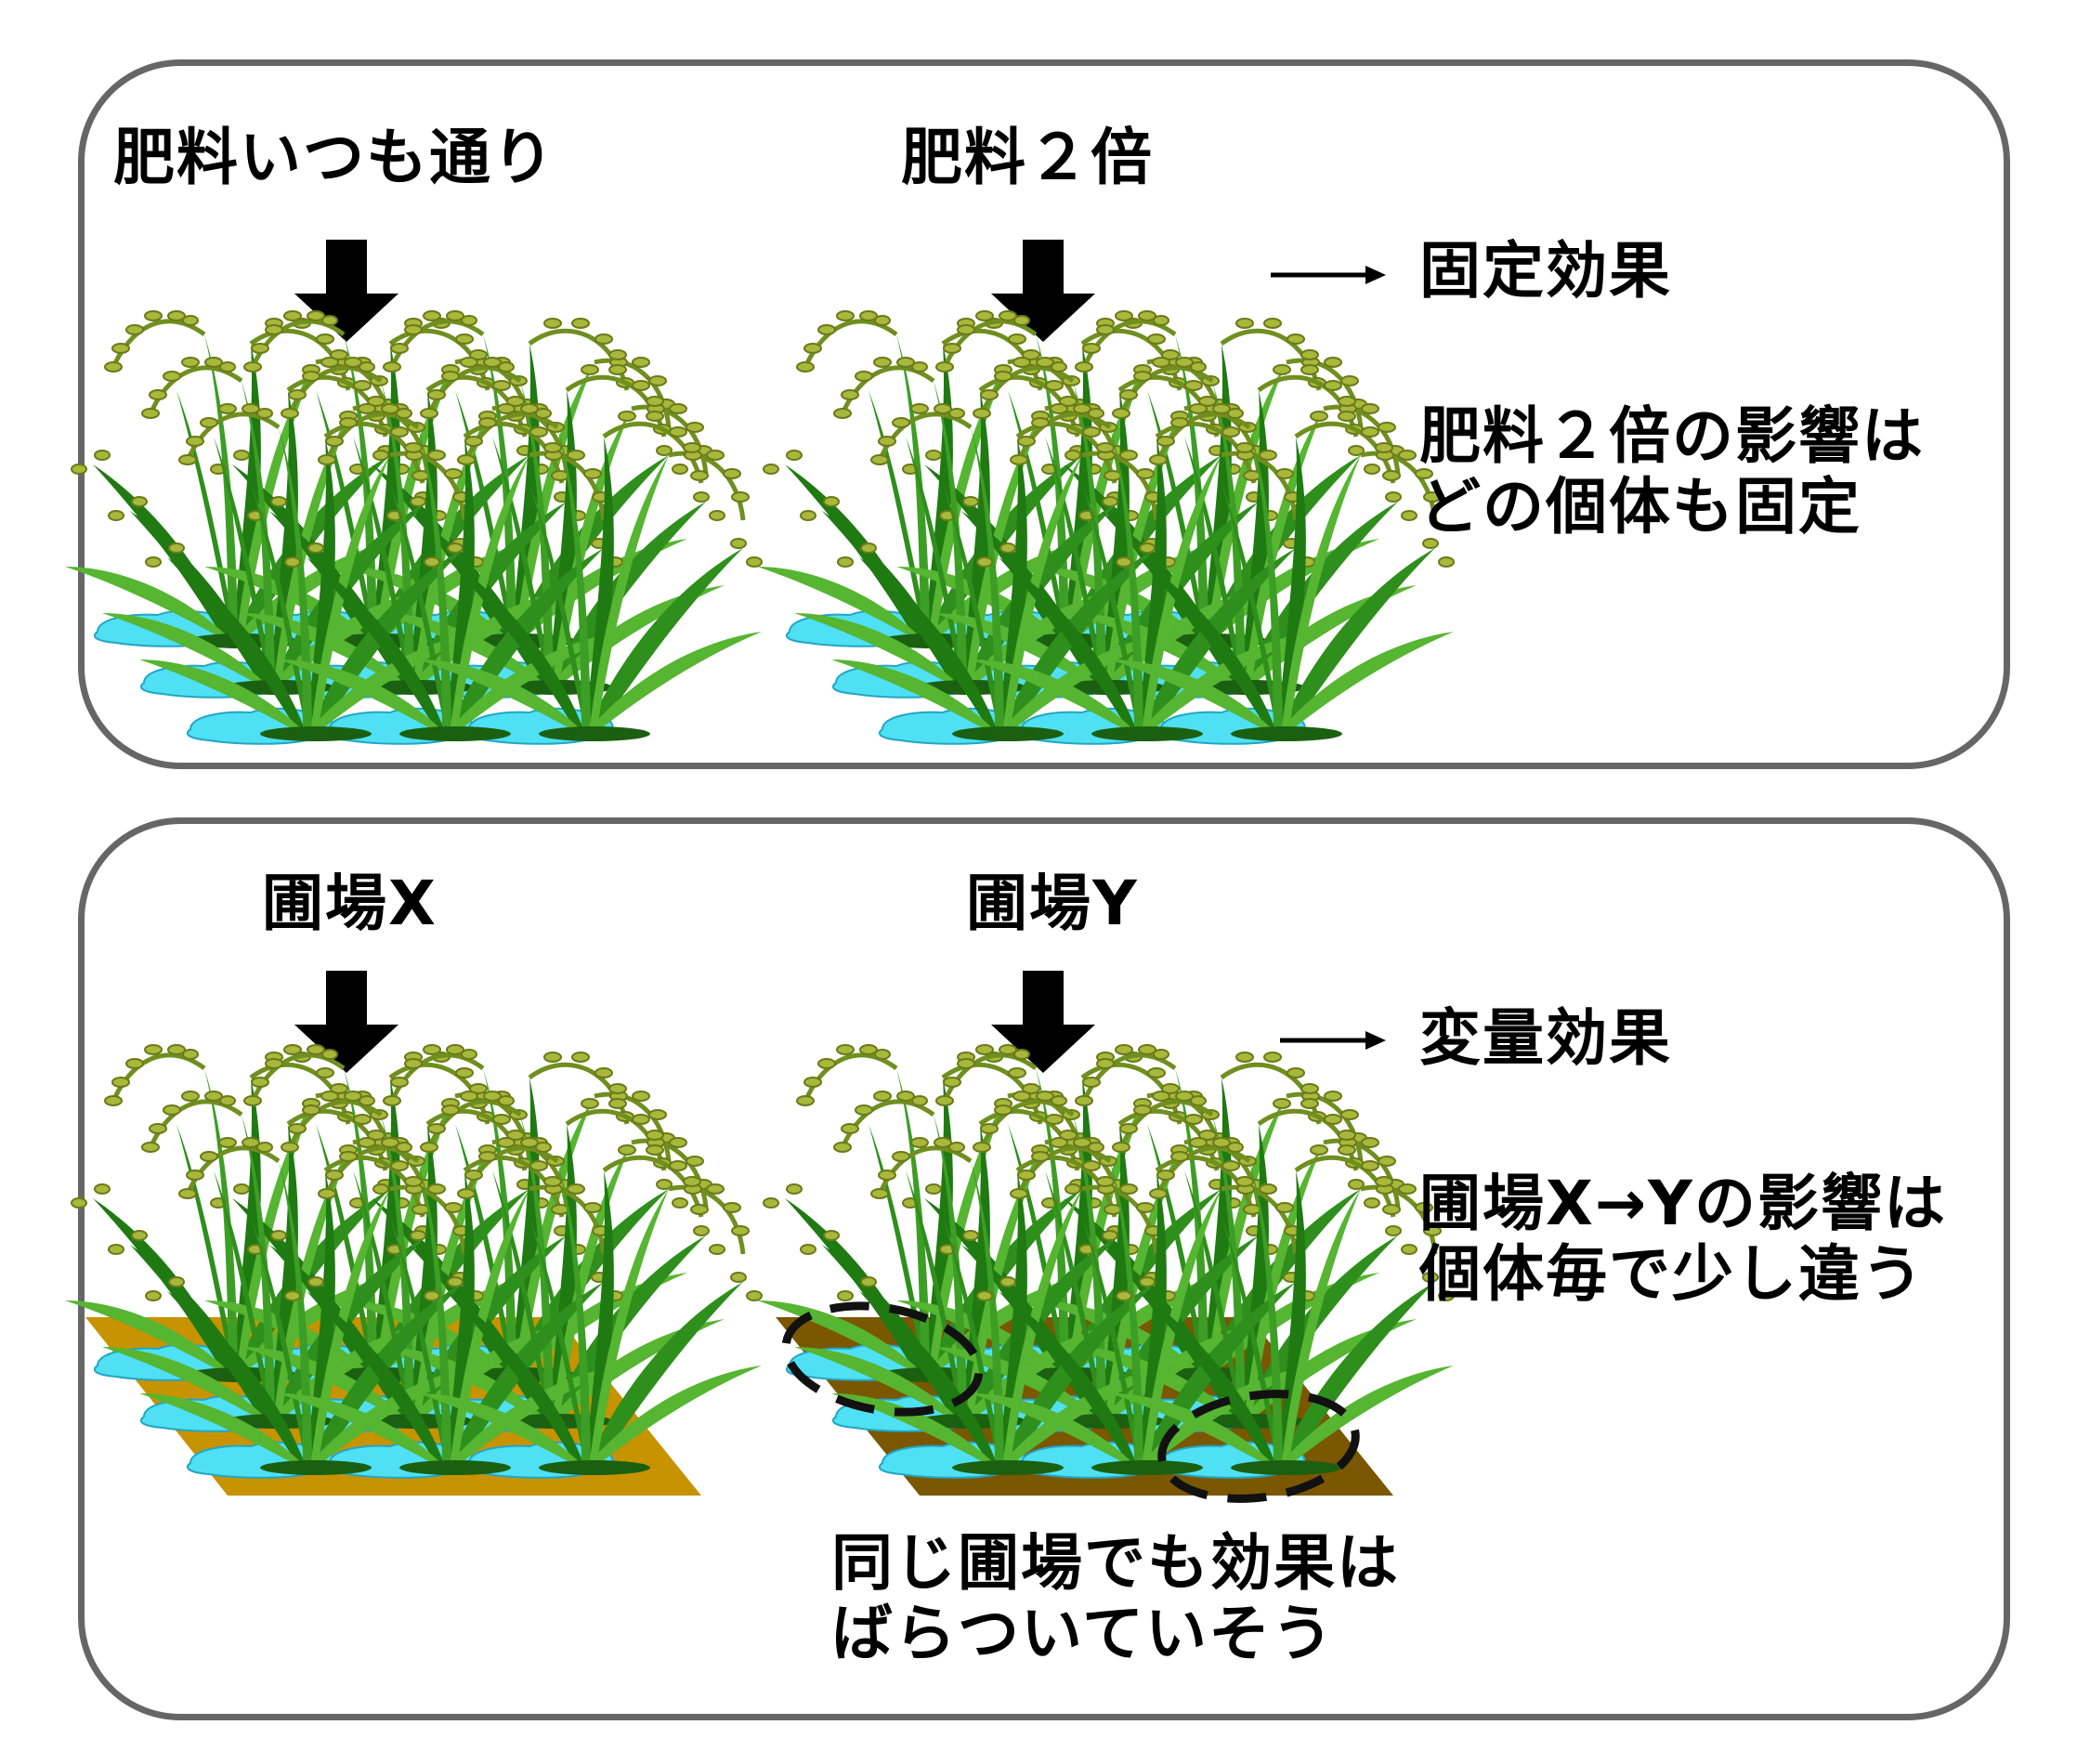 The image size is (2090, 1764). What do you see at coordinates (334, 157) in the screenshot?
I see `label-fertilizer-normal: 肥料いつも通り` at bounding box center [334, 157].